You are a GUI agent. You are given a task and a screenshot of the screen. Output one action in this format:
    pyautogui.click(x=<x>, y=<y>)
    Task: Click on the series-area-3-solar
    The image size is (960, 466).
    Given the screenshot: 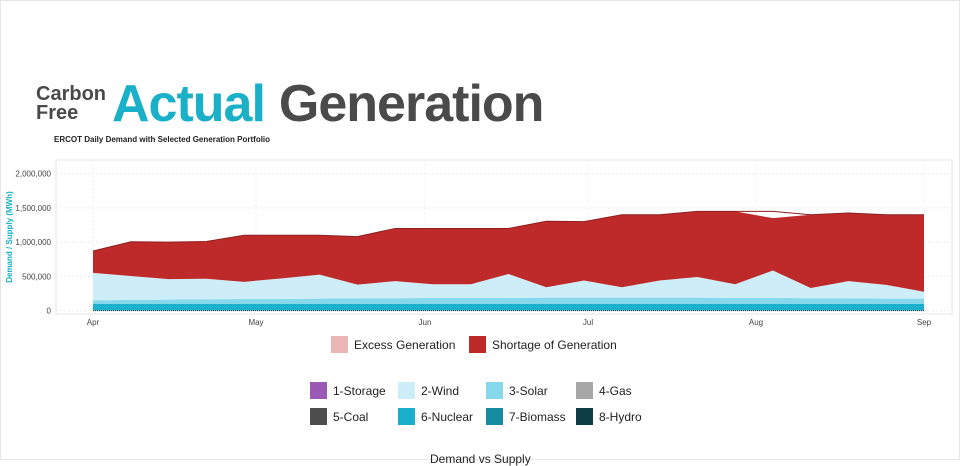 What is the action you would take?
    pyautogui.click(x=508, y=300)
    